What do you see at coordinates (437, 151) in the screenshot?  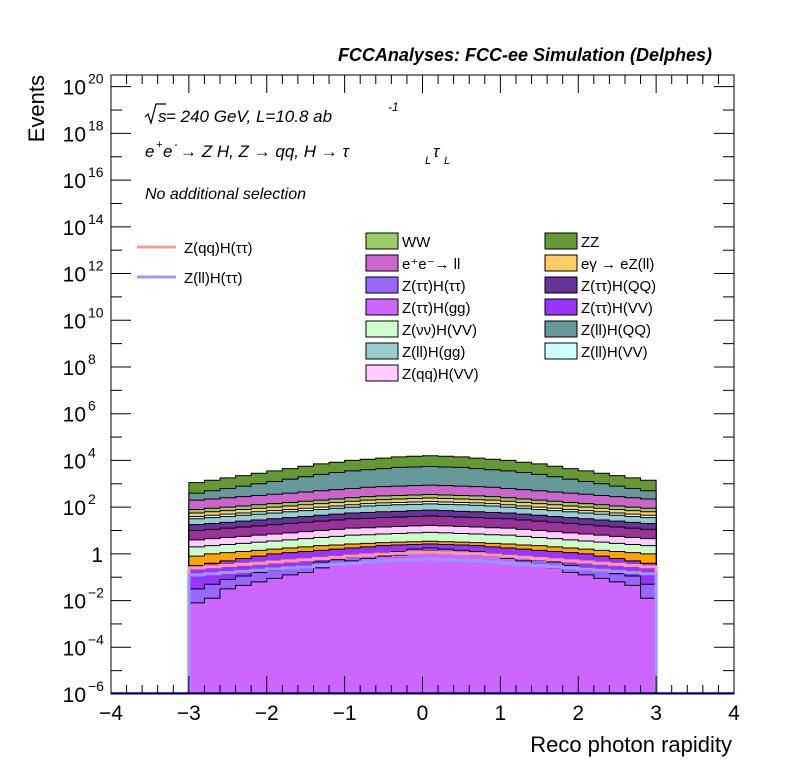 I see `process-tau-2: τ` at bounding box center [437, 151].